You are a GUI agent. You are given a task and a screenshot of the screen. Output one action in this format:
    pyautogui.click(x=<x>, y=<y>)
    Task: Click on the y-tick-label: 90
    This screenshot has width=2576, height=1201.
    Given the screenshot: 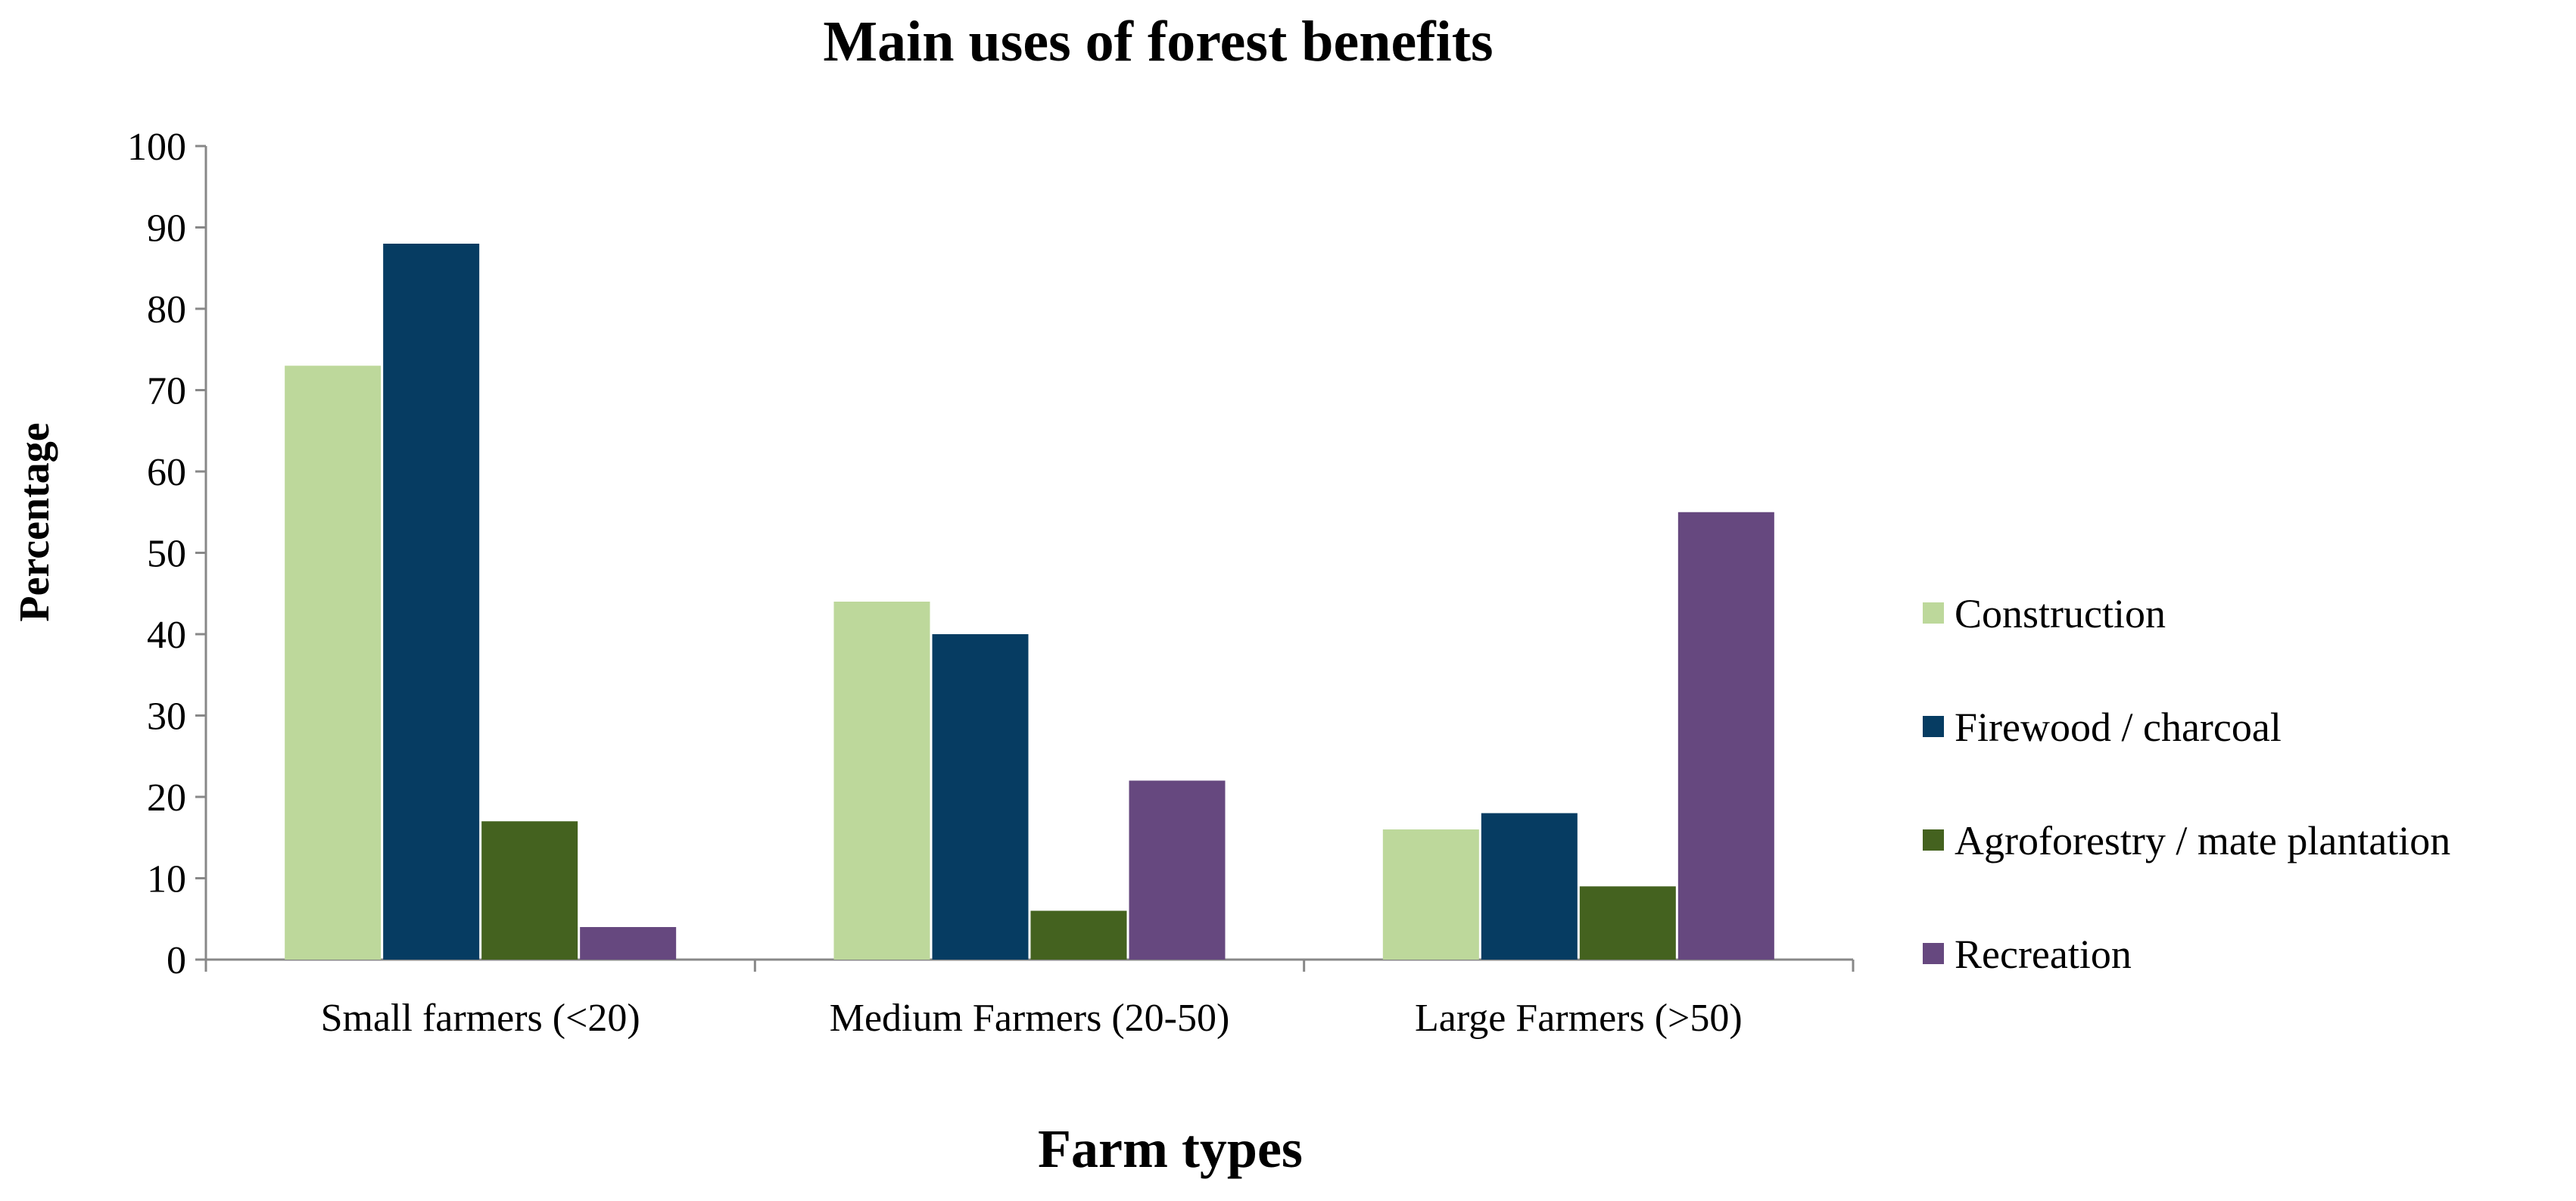 What is the action you would take?
    pyautogui.click(x=166, y=228)
    